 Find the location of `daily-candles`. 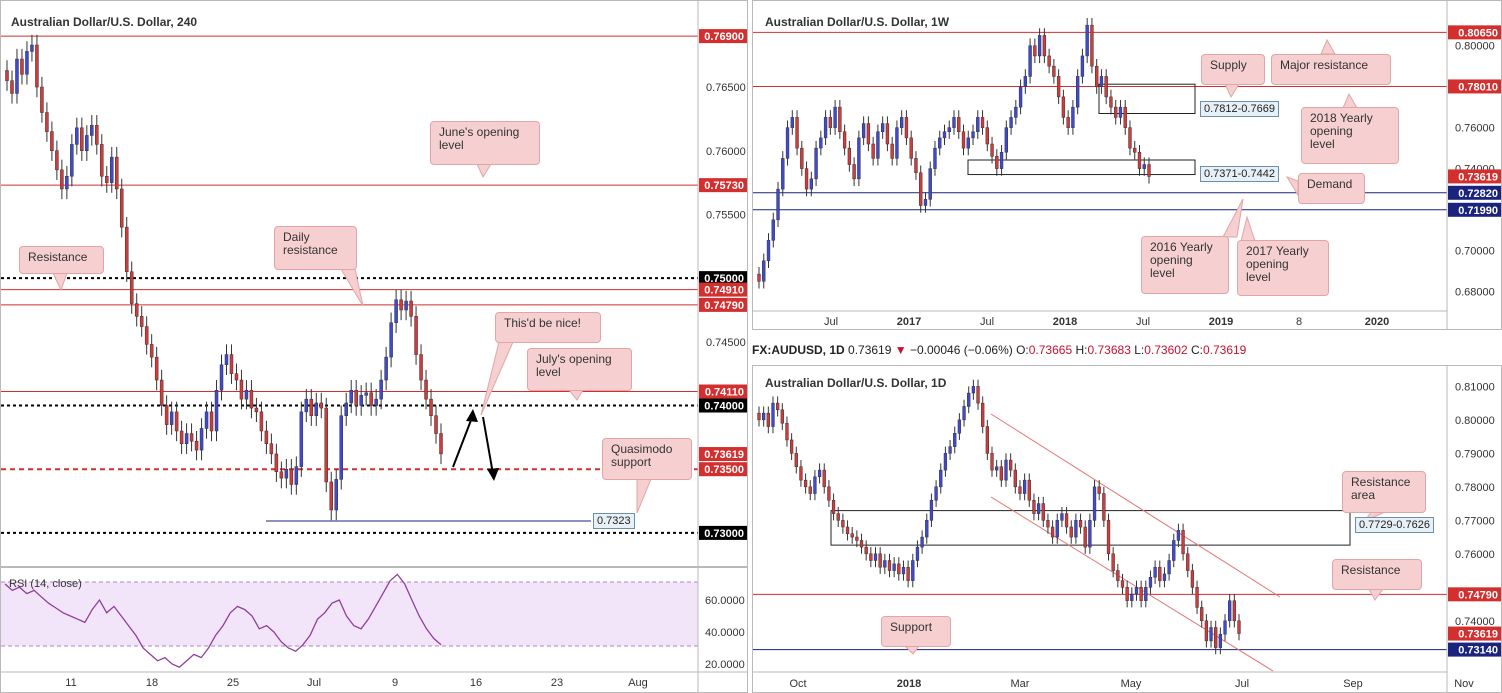

daily-candles is located at coordinates (999, 517).